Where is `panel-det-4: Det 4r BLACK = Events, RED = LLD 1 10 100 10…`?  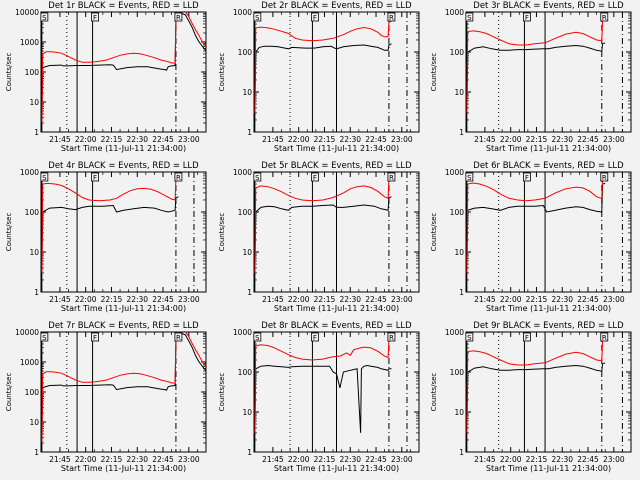 panel-det-4: Det 4r BLACK = Events, RED = LLD 1 10 100 10… is located at coordinates (106, 237).